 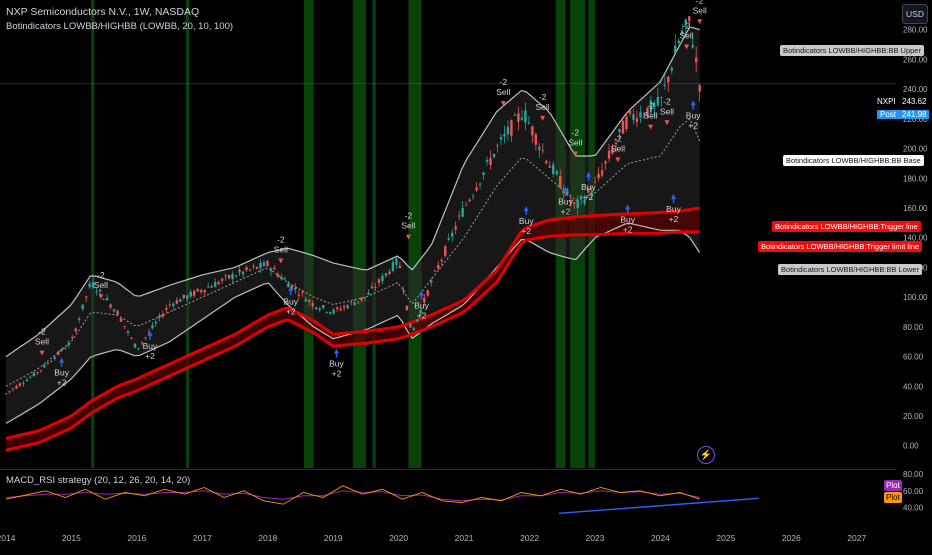 I want to click on price-axis-tick: 140.00, so click(x=915, y=238).